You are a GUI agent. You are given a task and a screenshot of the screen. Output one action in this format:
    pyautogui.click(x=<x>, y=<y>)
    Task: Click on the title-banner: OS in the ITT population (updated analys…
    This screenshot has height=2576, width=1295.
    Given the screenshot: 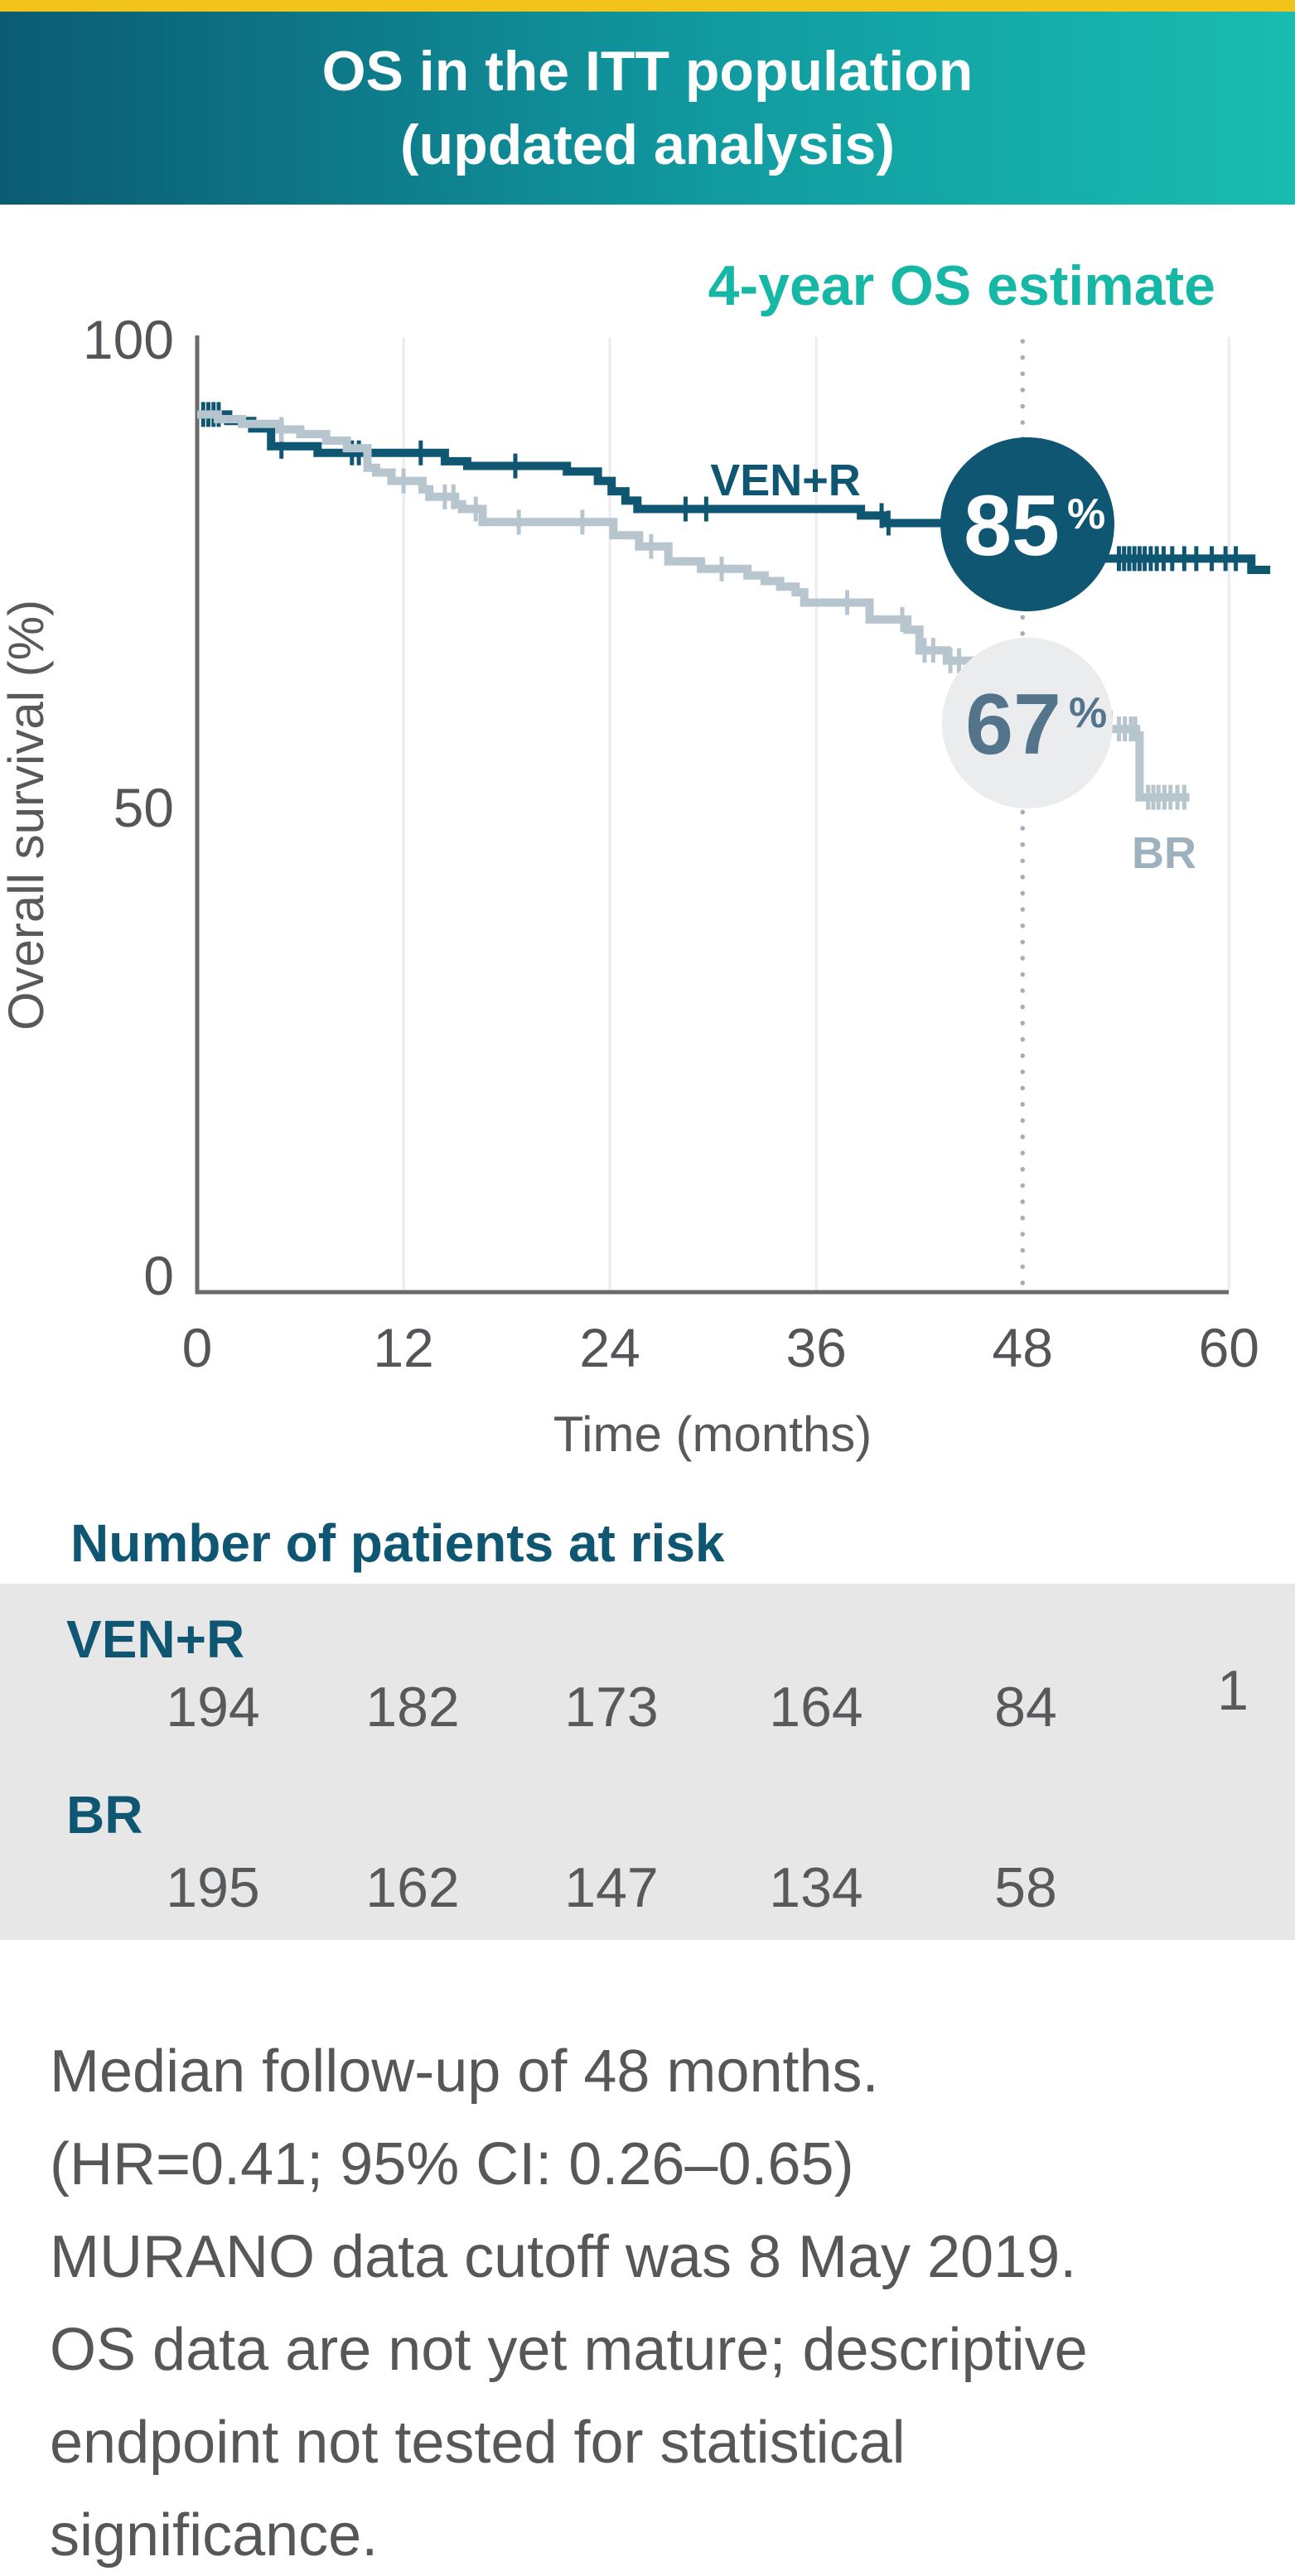 What is the action you would take?
    pyautogui.click(x=647, y=109)
    